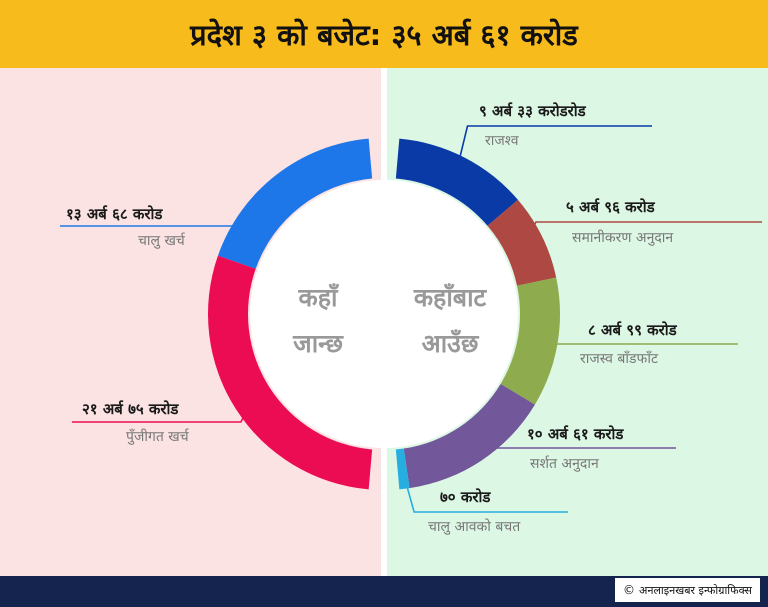 The width and height of the screenshot is (768, 607). I want to click on right-category-label: राजस्व बाँडफाँट, so click(619, 359).